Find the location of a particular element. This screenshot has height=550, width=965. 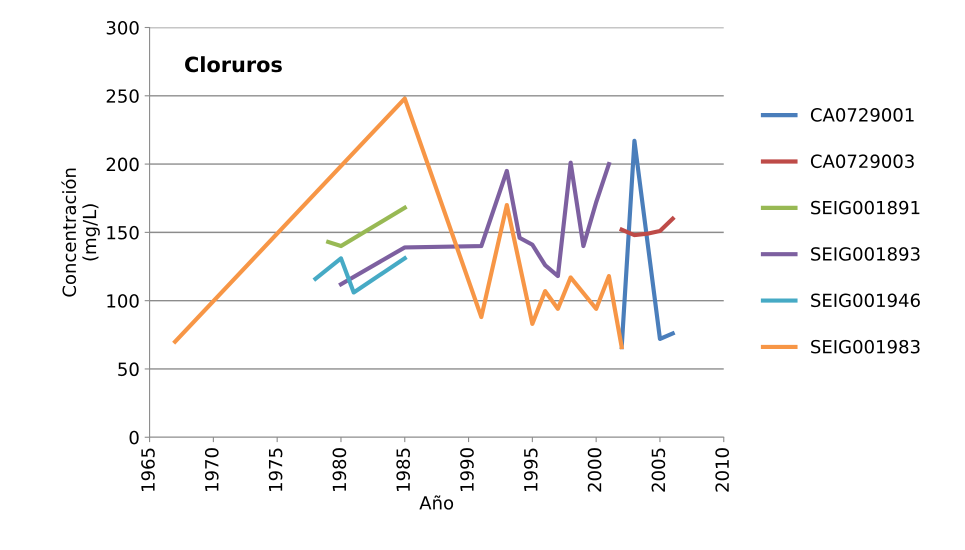

y-tick-label: 0 is located at coordinates (134, 437).